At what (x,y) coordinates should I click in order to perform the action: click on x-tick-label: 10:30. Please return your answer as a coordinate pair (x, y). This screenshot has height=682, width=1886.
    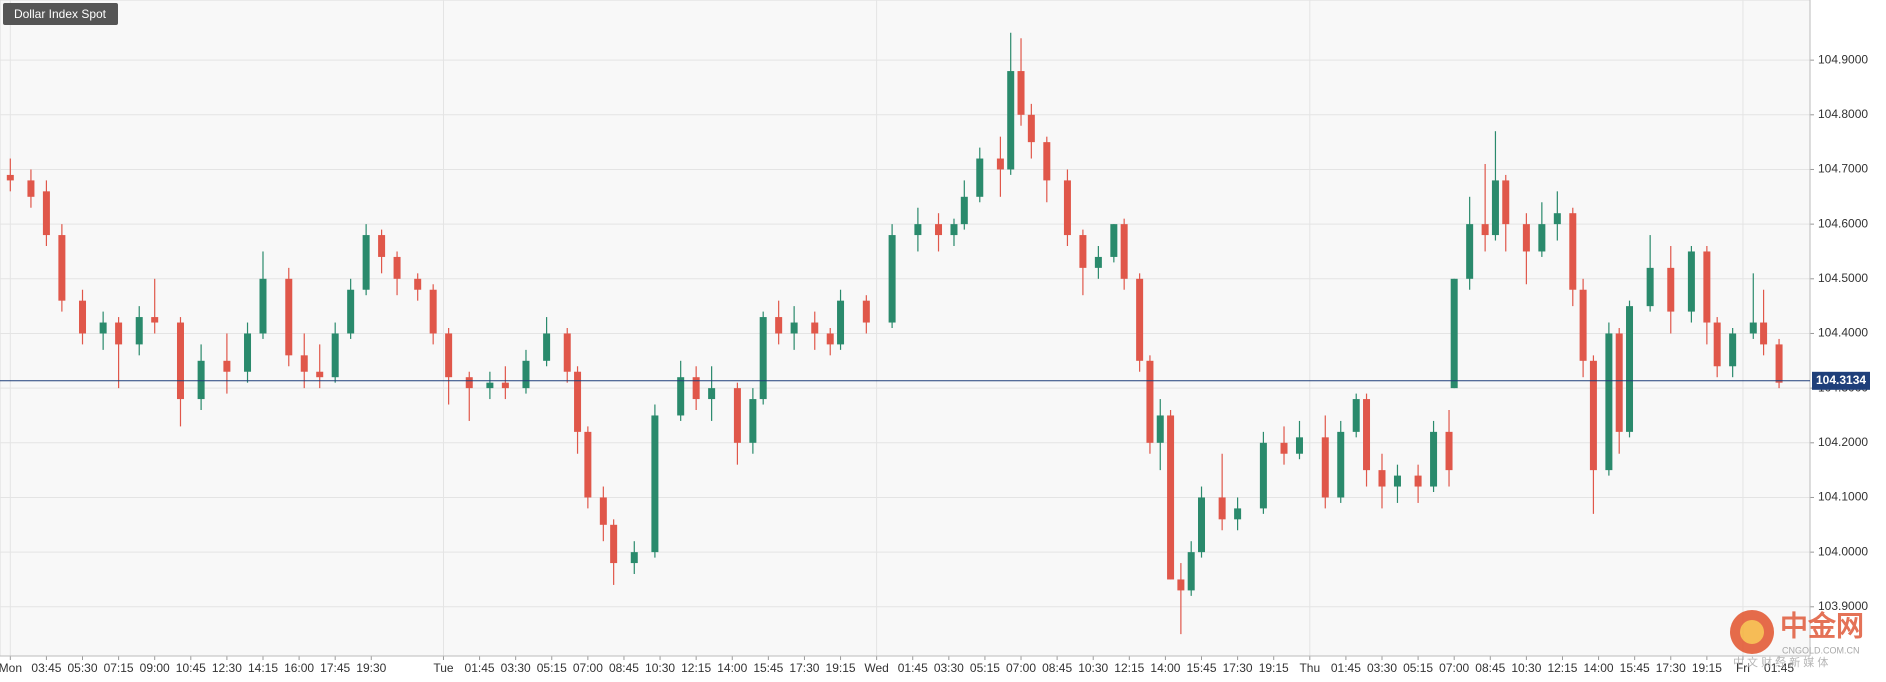
    Looking at the image, I should click on (1093, 668).